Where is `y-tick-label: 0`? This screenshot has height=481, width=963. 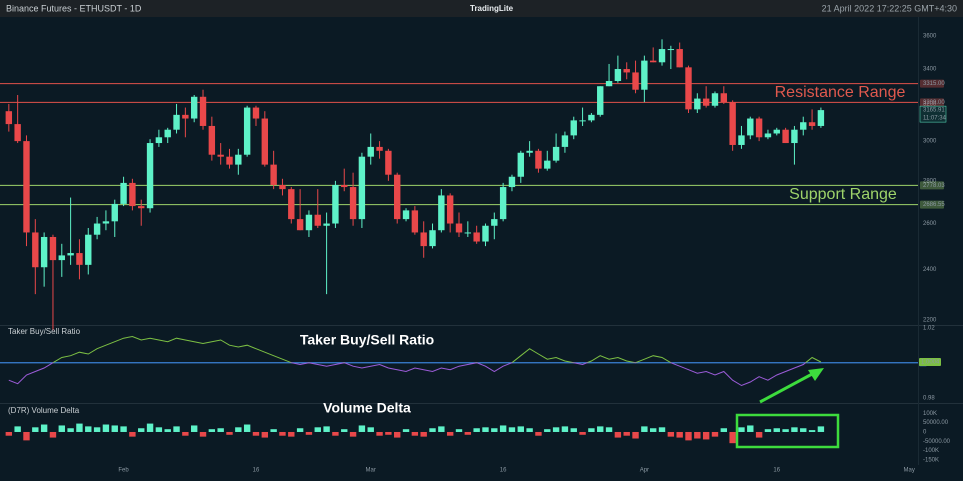 y-tick-label: 0 is located at coordinates (925, 433).